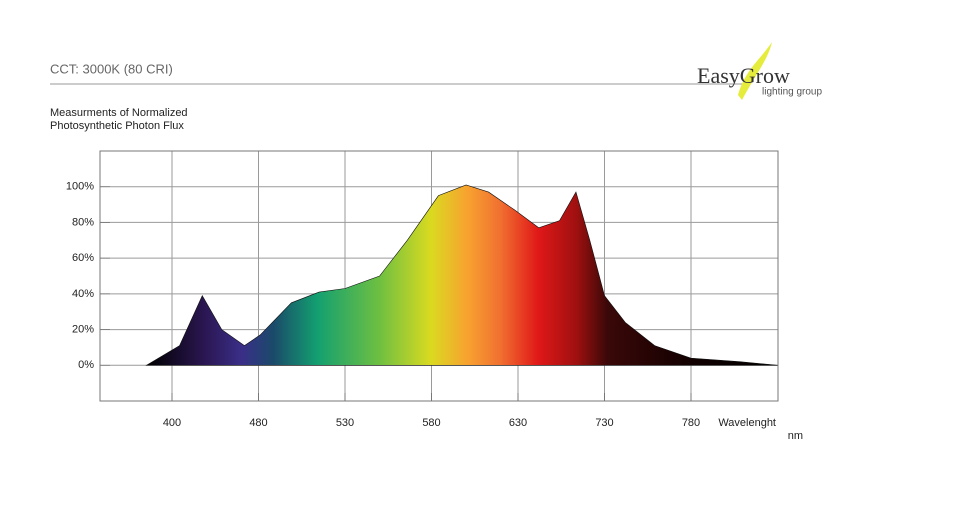  Describe the element at coordinates (117, 126) in the screenshot. I see `subtitle: Photosynthetic Photon Flux` at that location.